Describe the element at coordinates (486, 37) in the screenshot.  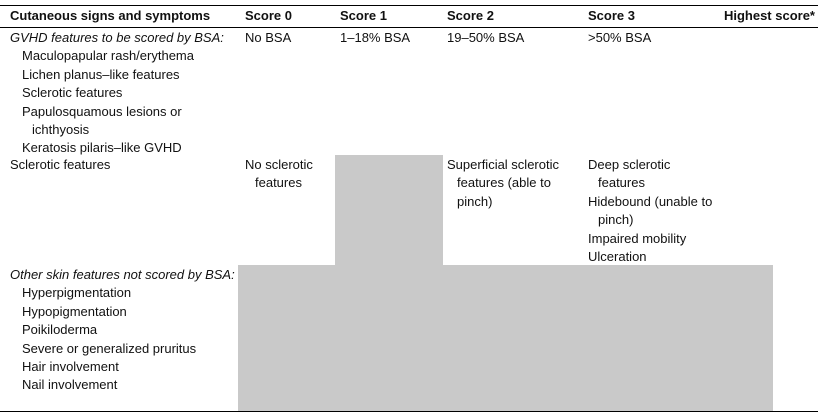
I see `score-text: 19–50% BSA` at that location.